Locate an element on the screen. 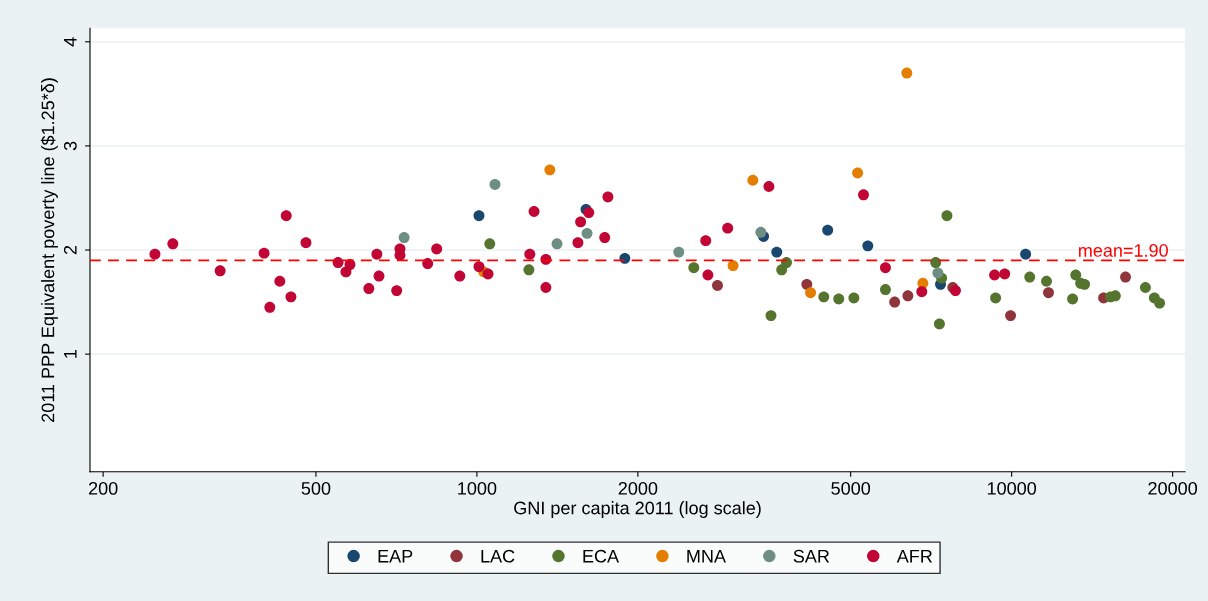 Image resolution: width=1208 pixels, height=601 pixels. legend-label: ECA is located at coordinates (601, 556).